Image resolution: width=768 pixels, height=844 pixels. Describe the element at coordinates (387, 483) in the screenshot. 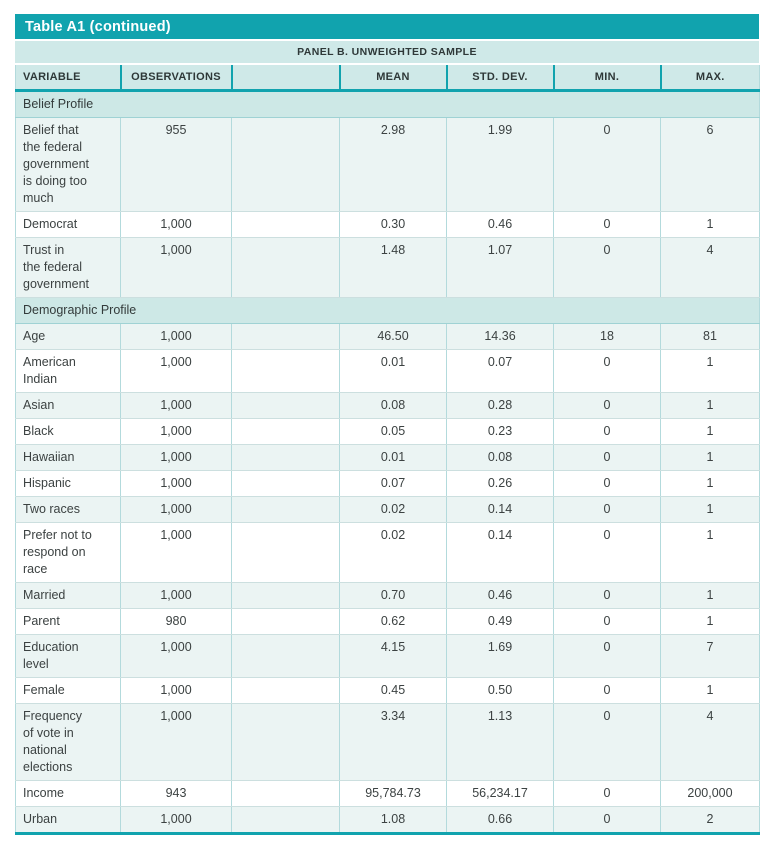

I see `table-row: Hispanic 1,000 0.07 0.26 0 1` at that location.